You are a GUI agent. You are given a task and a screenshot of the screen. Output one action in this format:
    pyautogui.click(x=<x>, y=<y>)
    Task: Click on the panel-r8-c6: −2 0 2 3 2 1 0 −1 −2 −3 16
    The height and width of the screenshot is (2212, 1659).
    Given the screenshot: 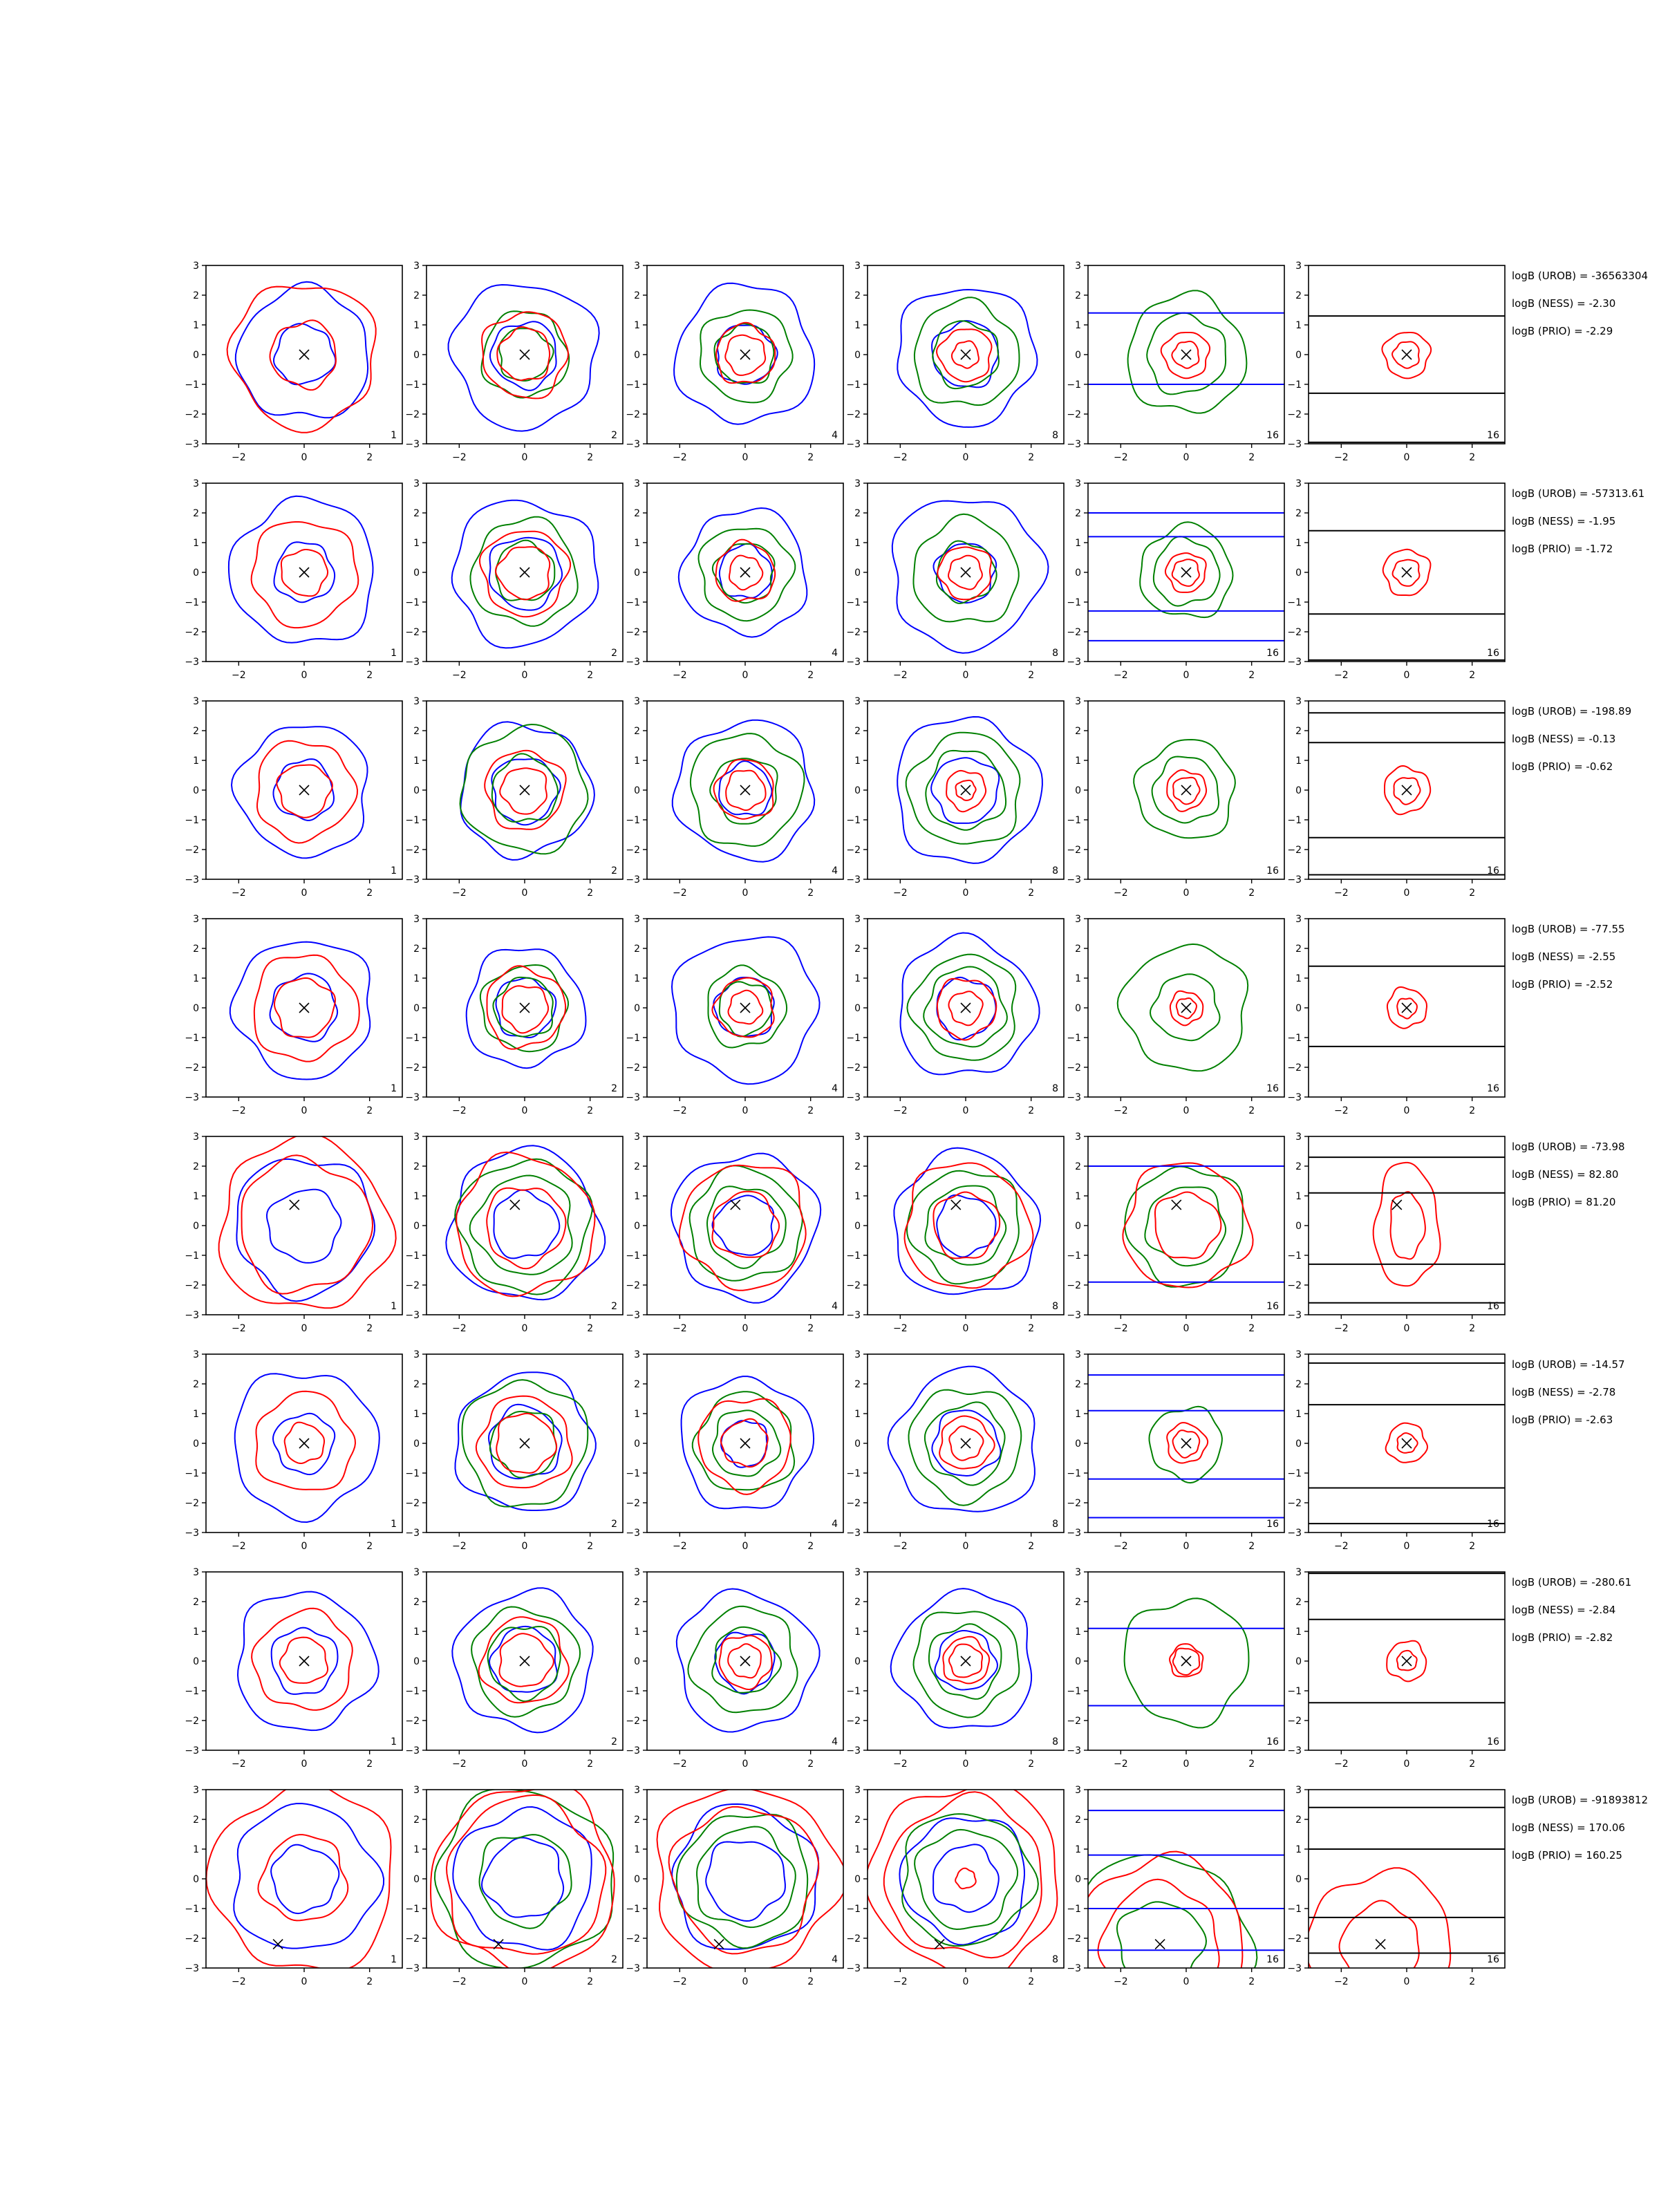 What is the action you would take?
    pyautogui.click(x=1396, y=1886)
    